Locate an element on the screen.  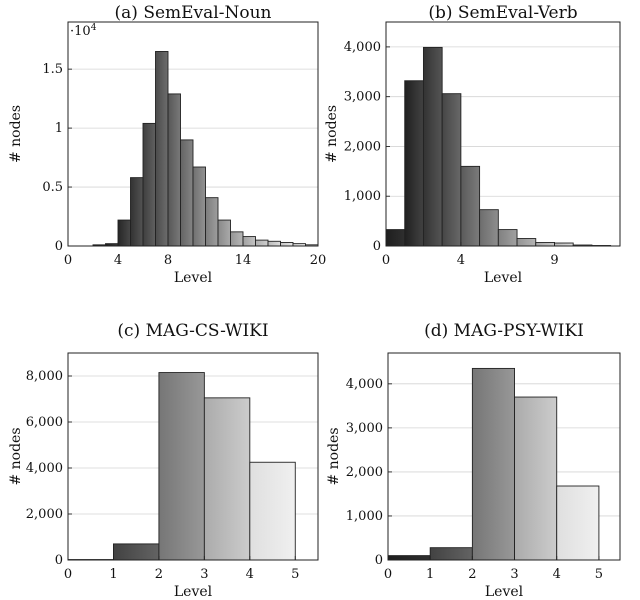
x-tick-label: 14 is located at coordinates (243, 260).